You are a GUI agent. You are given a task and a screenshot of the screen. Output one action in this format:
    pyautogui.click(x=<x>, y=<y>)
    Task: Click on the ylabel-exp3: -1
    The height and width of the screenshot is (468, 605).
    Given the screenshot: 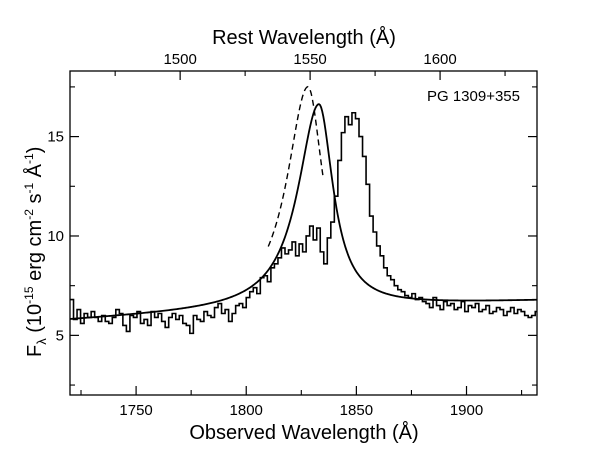 What is the action you would take?
    pyautogui.click(x=29, y=188)
    